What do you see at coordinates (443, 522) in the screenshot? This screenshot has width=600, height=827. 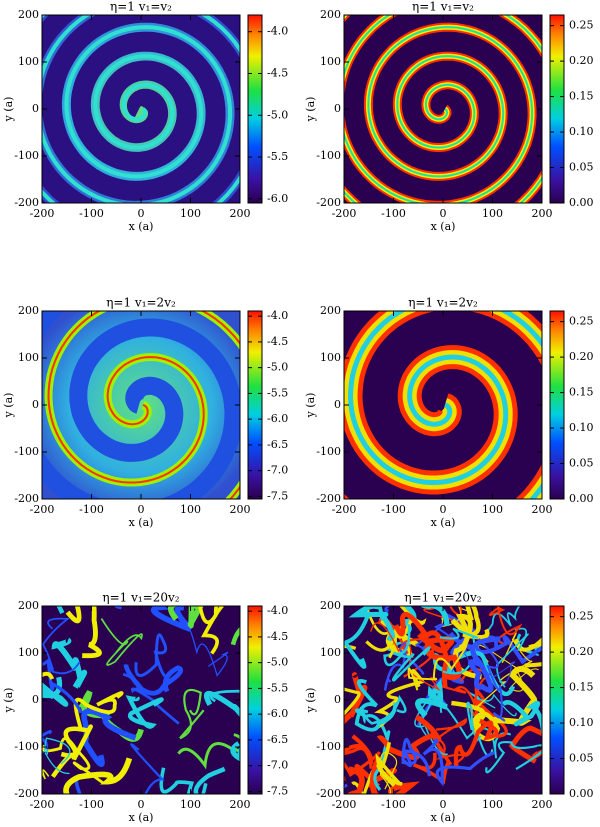 I see `x-axis-label: x (a)` at bounding box center [443, 522].